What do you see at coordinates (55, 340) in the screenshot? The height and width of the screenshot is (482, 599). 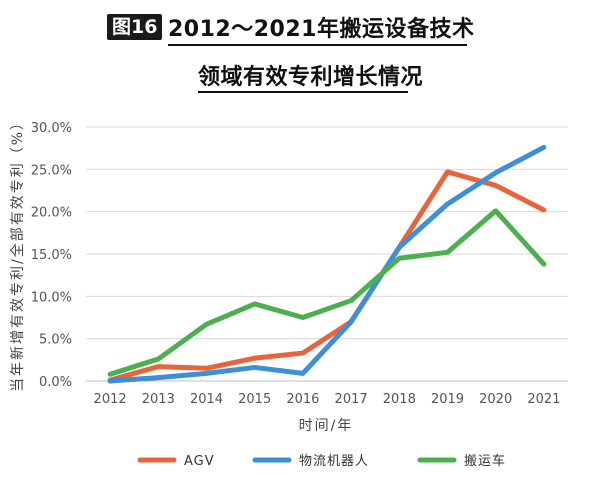 I see `y-tick-label: 5.0%` at bounding box center [55, 340].